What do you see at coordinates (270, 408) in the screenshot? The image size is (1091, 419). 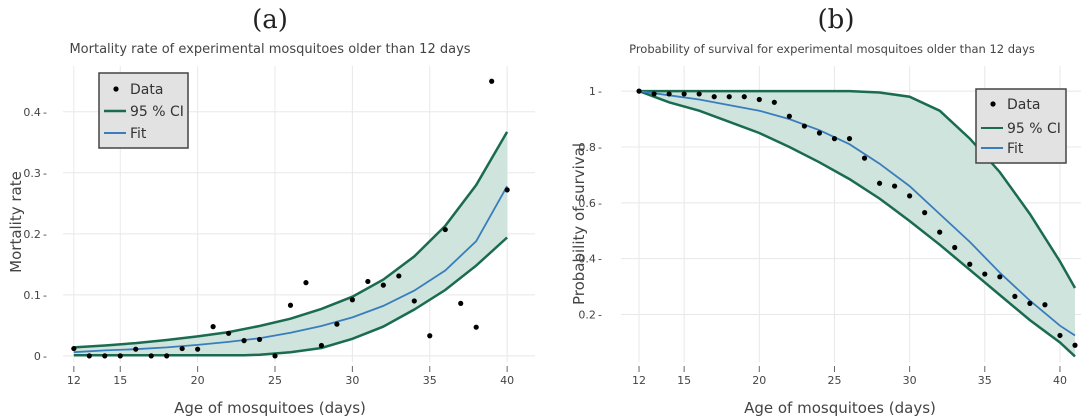 I see `panel-a-x-axis-label: Age of mosquitoes (days)` at bounding box center [270, 408].